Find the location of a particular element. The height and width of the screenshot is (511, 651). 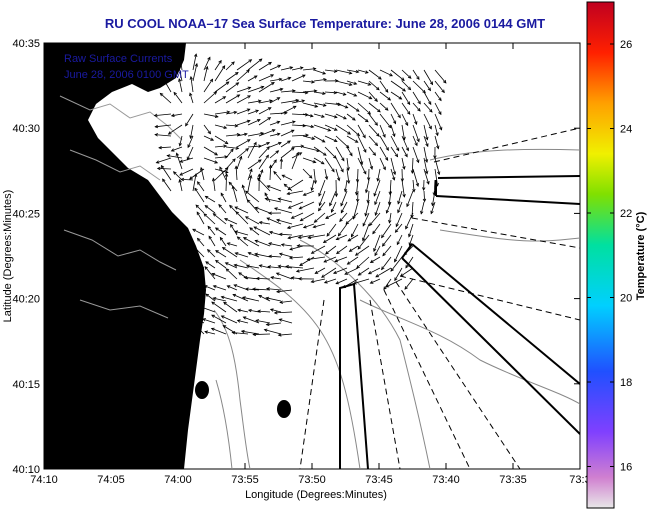

colorbar-tick-label: 24 is located at coordinates (626, 130).